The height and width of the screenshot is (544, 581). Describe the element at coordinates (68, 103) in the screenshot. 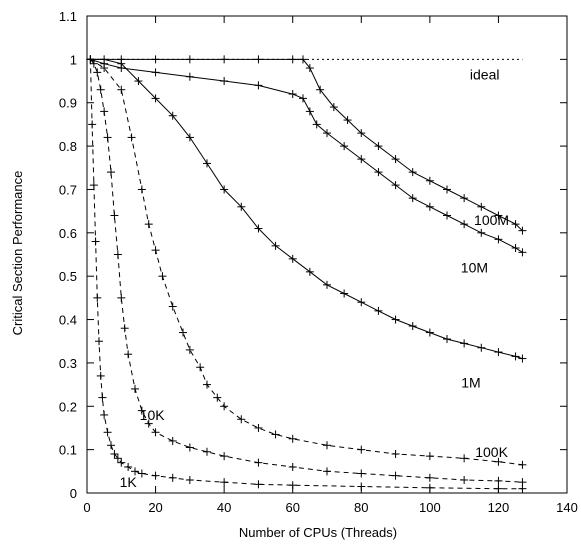

I see `y-tick-label: 0.9` at that location.